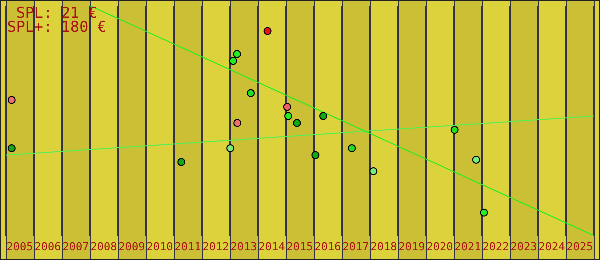 This screenshot has height=260, width=600. Describe the element at coordinates (412, 247) in the screenshot. I see `x-tick-label: 2019` at that location.